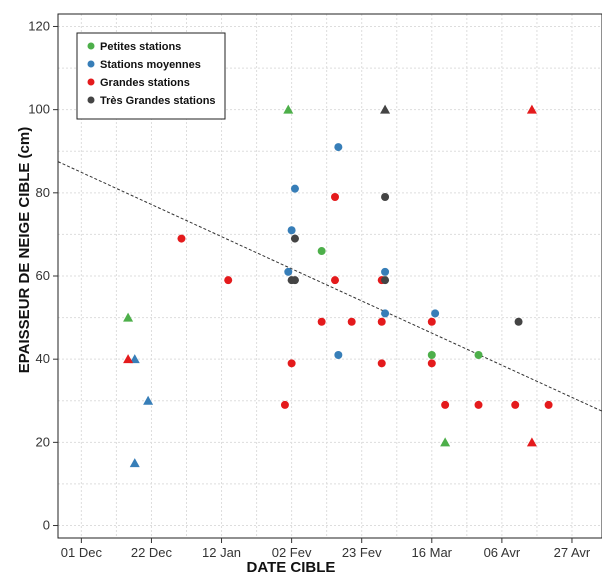 The width and height of the screenshot is (602, 579). What do you see at coordinates (39, 109) in the screenshot?
I see `y-tick-label: 100` at bounding box center [39, 109].